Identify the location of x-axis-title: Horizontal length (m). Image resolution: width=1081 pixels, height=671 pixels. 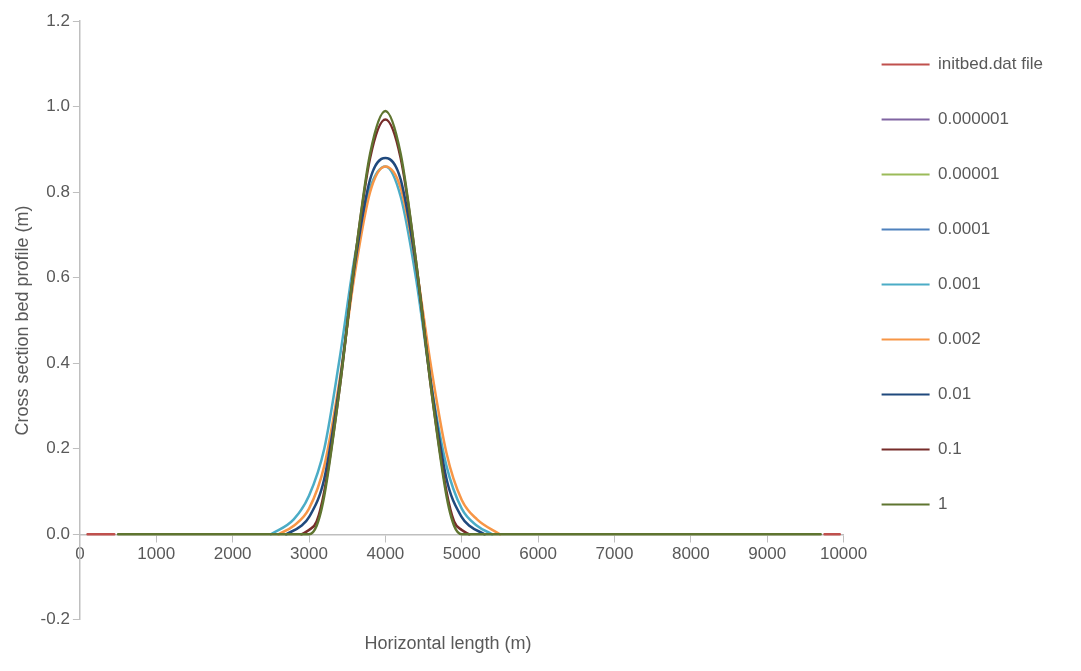
(448, 643).